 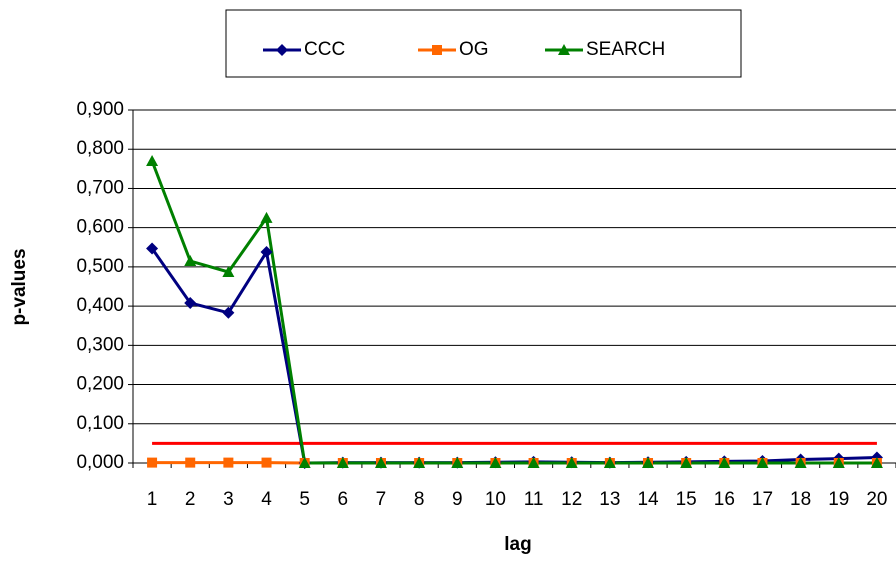 I want to click on legend-label: SEARCH, so click(x=625, y=49).